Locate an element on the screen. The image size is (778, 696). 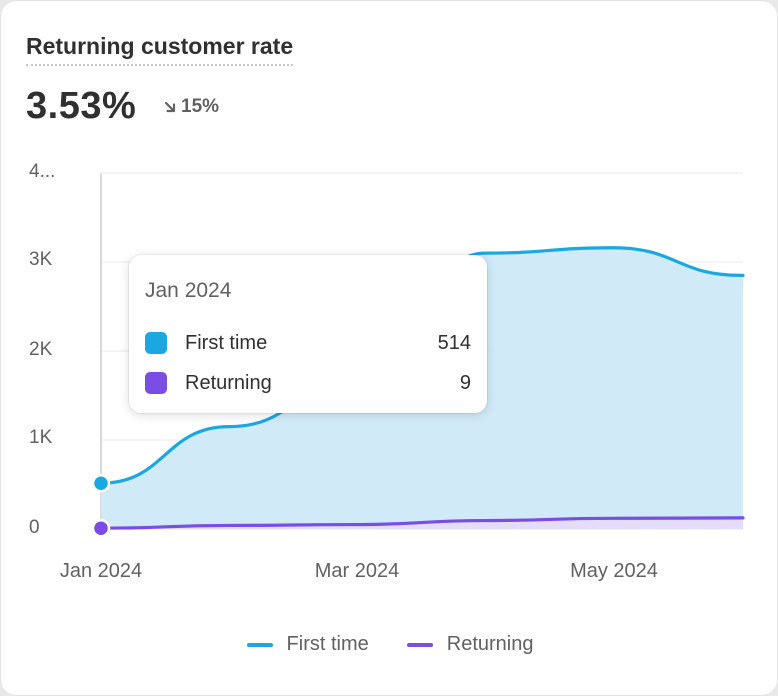
tooltip-title: Jan 2024 is located at coordinates (188, 290).